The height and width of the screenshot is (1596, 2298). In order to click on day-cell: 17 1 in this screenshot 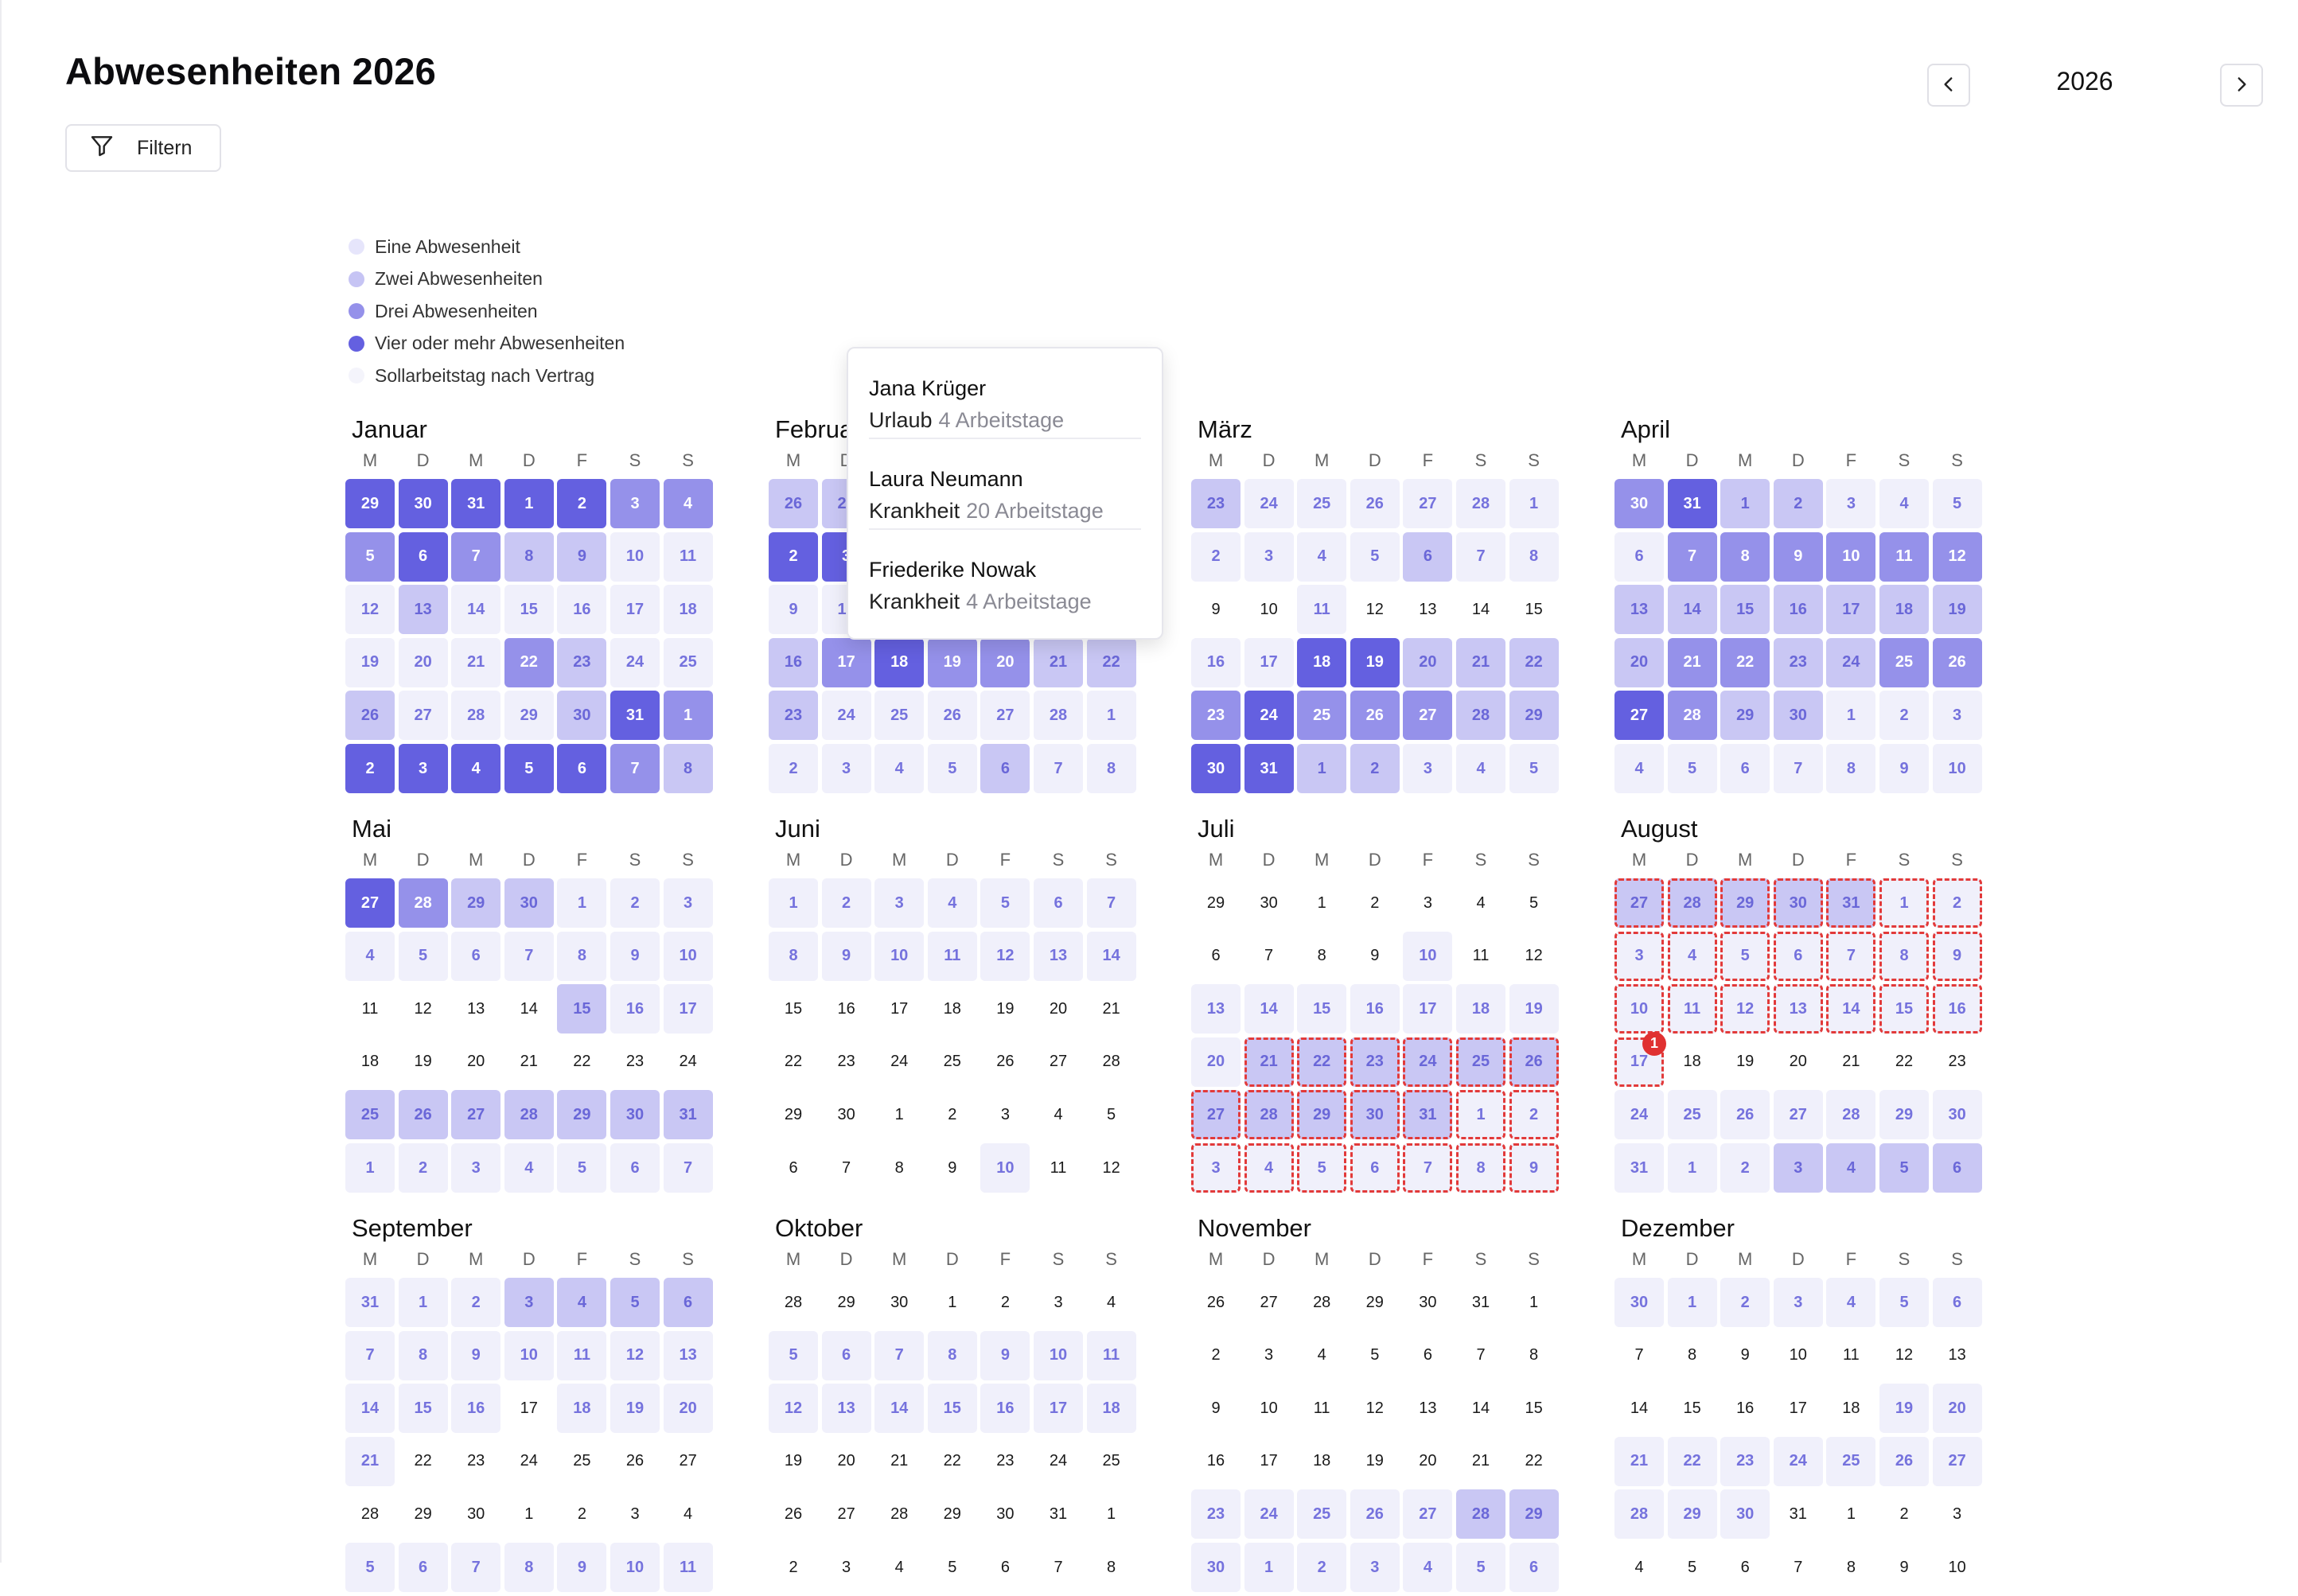, I will do `click(1640, 1059)`.